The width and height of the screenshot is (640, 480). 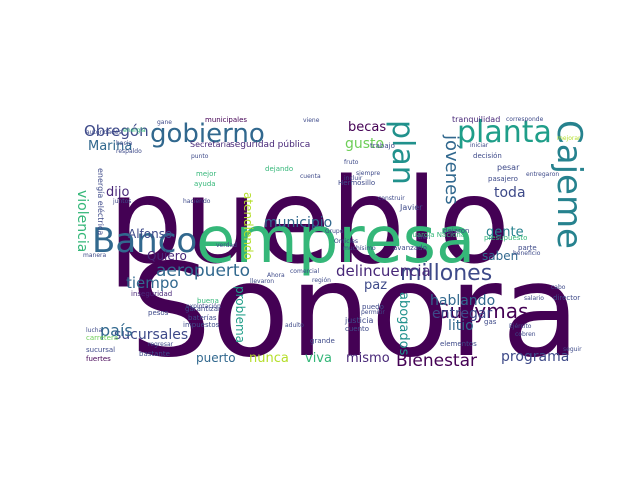 I want to click on word-gente: gente, so click(x=505, y=232).